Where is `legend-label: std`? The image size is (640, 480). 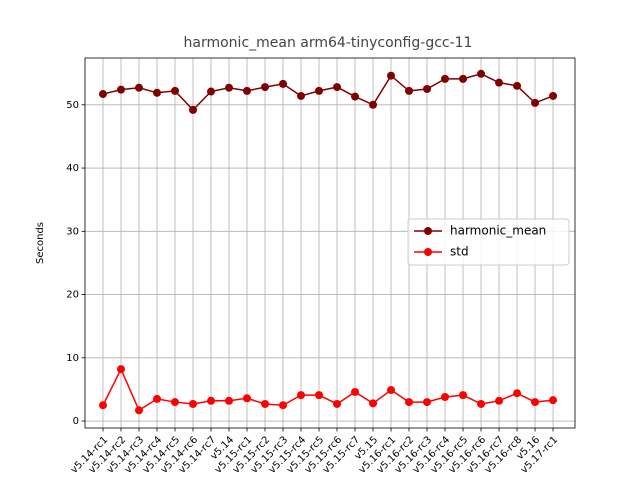
legend-label: std is located at coordinates (459, 252).